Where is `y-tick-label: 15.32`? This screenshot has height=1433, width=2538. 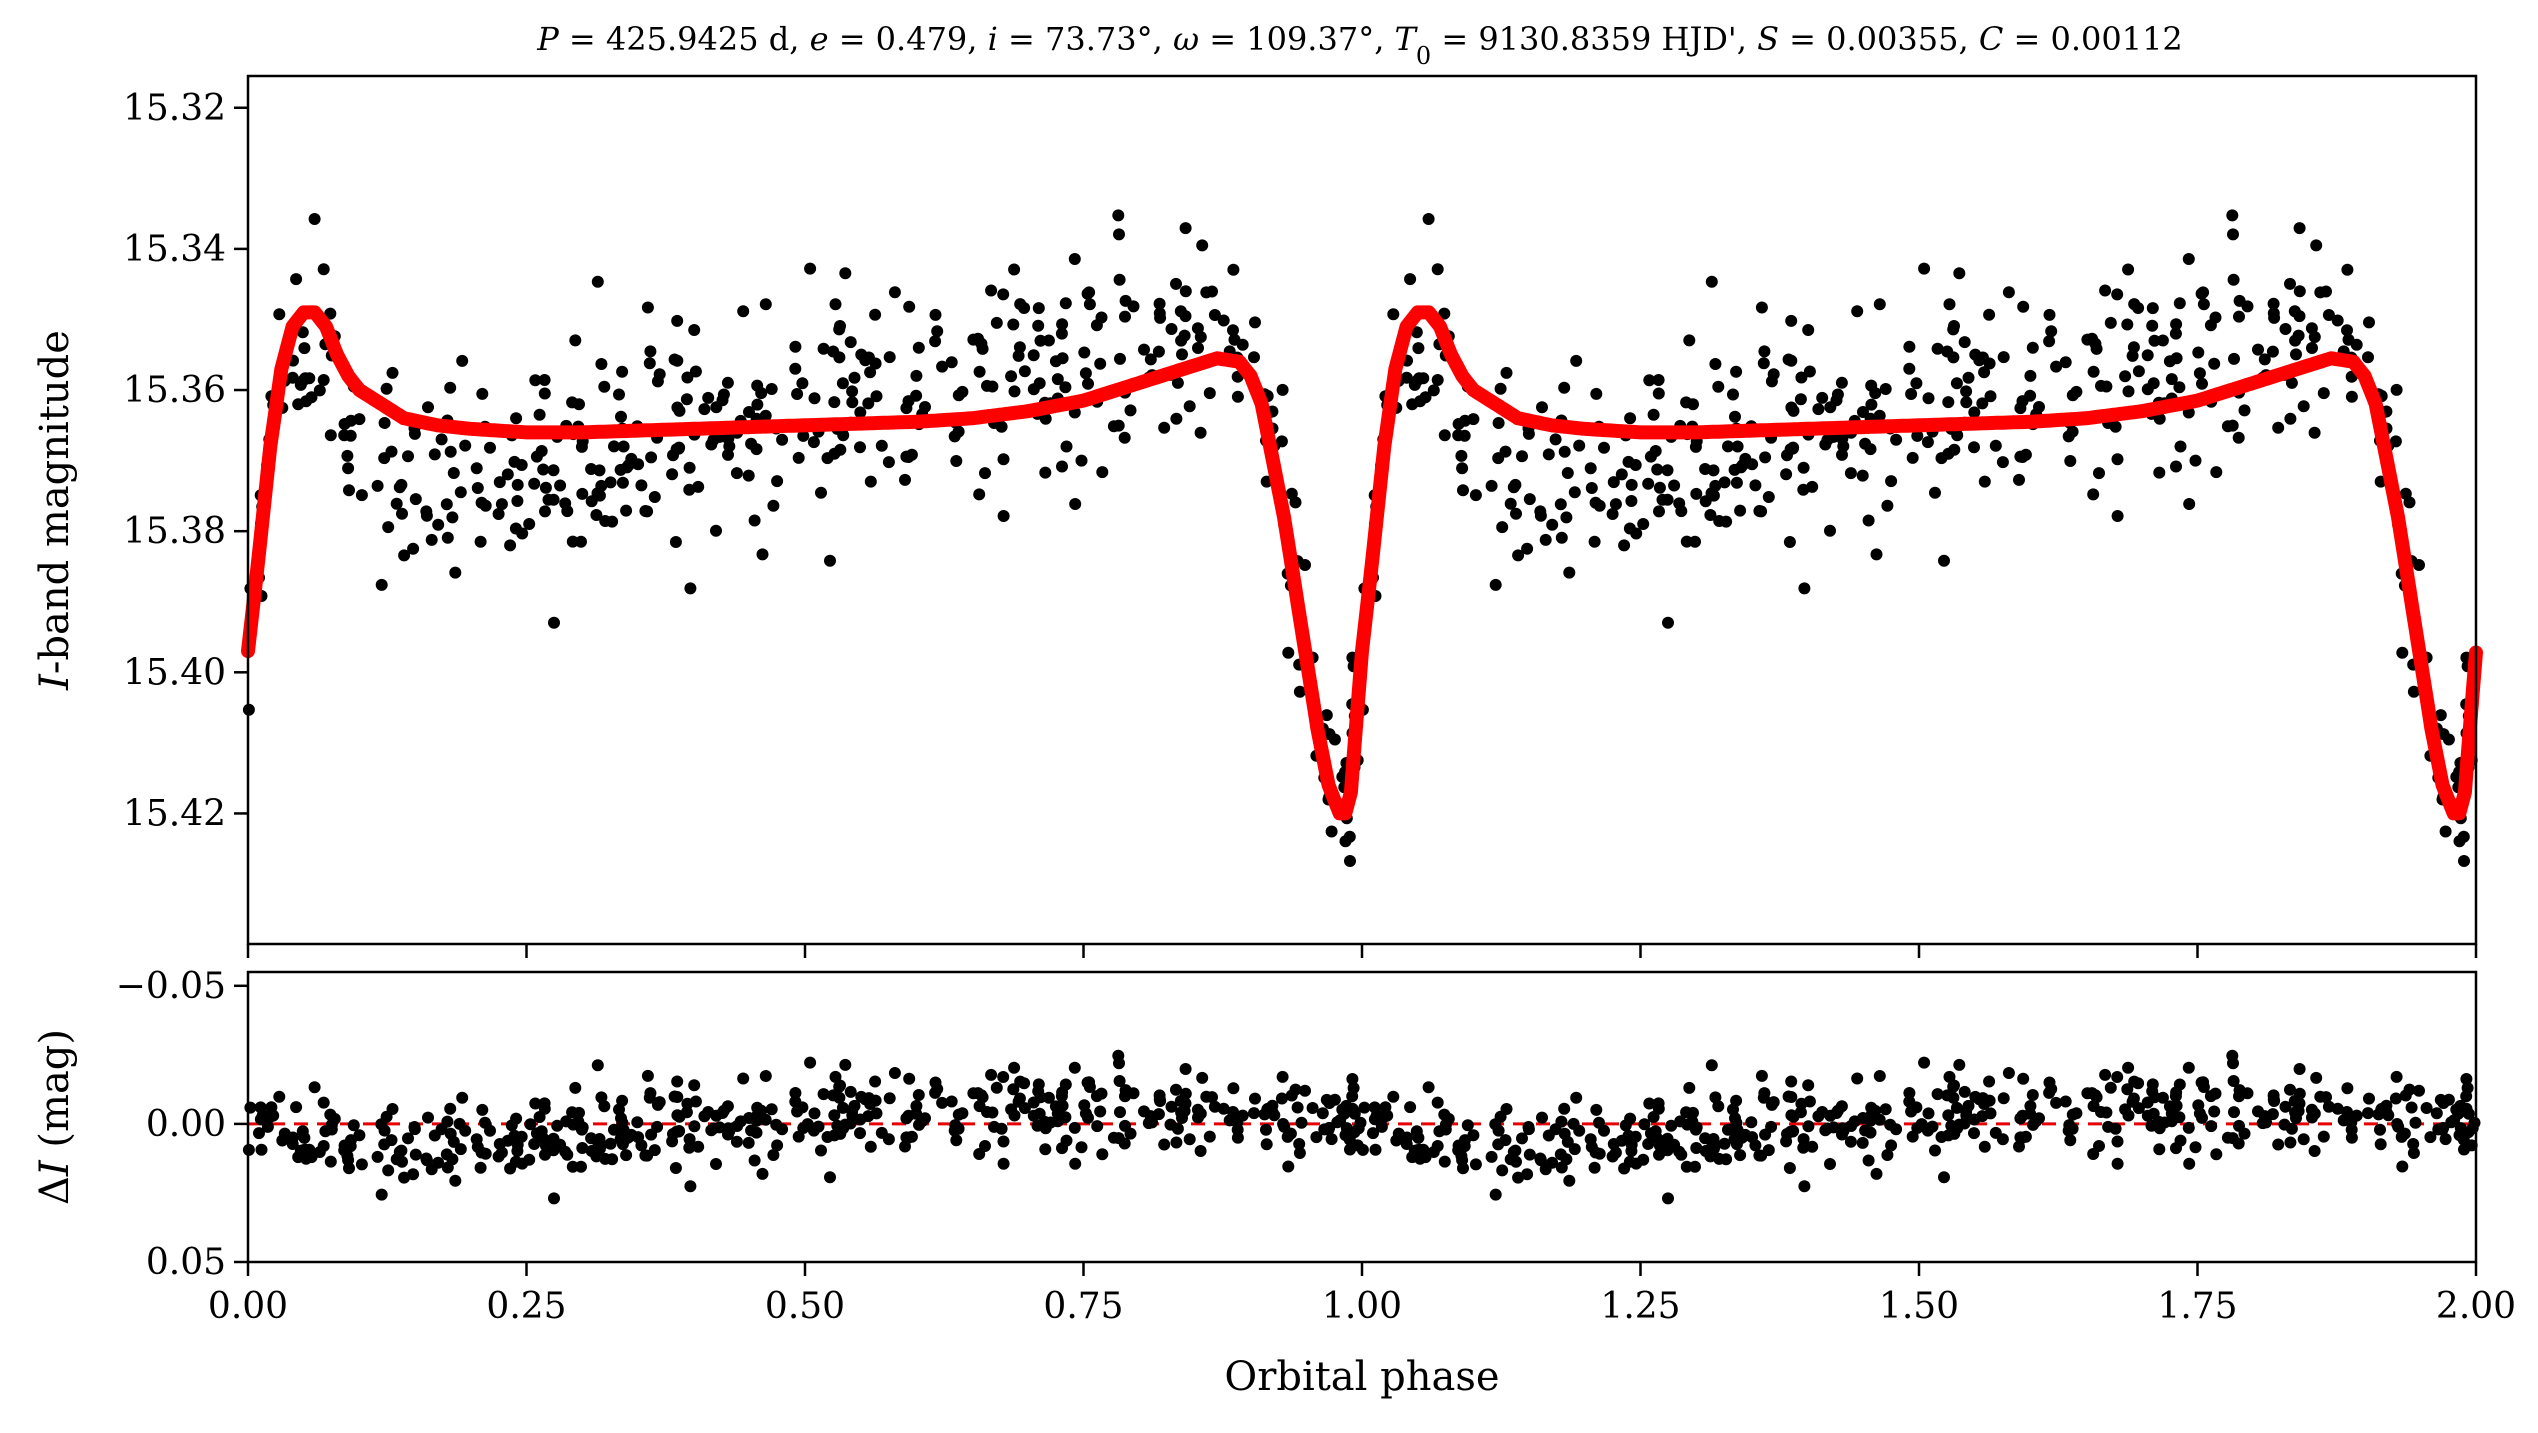 y-tick-label: 15.32 is located at coordinates (174, 108).